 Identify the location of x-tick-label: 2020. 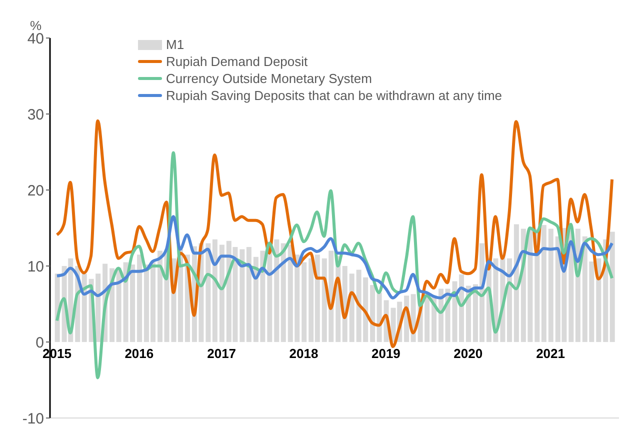
(468, 353).